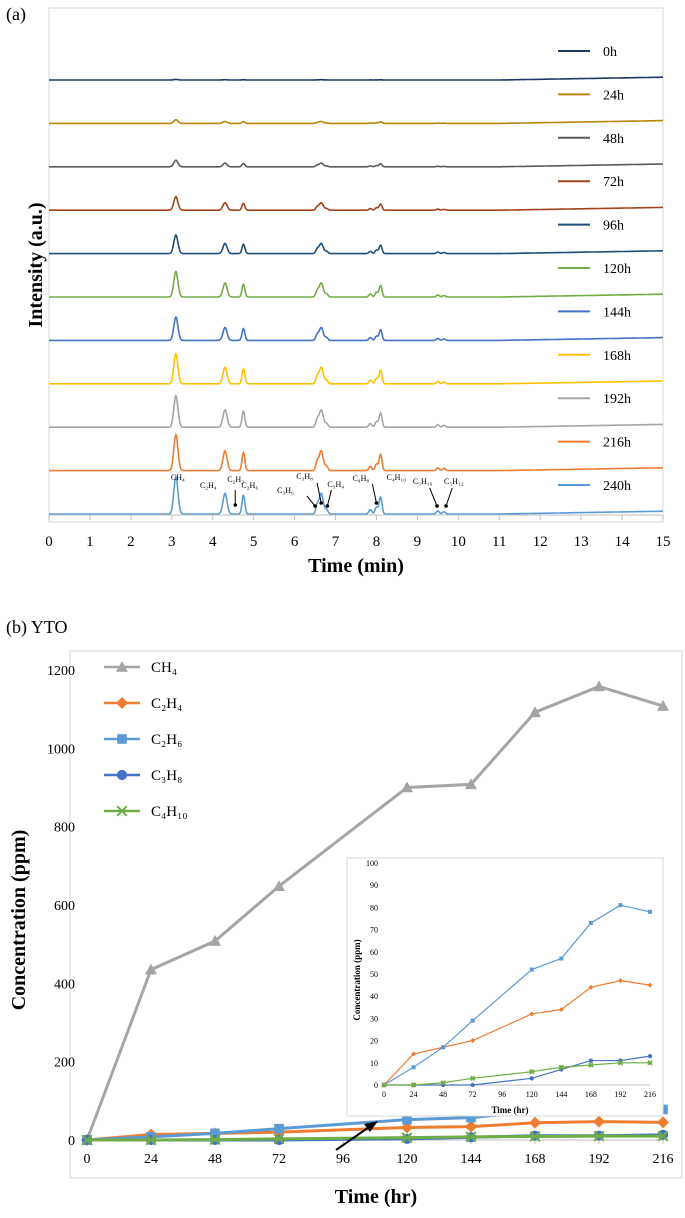  What do you see at coordinates (561, 1094) in the screenshot?
I see `inset-x-tick-label: 144` at bounding box center [561, 1094].